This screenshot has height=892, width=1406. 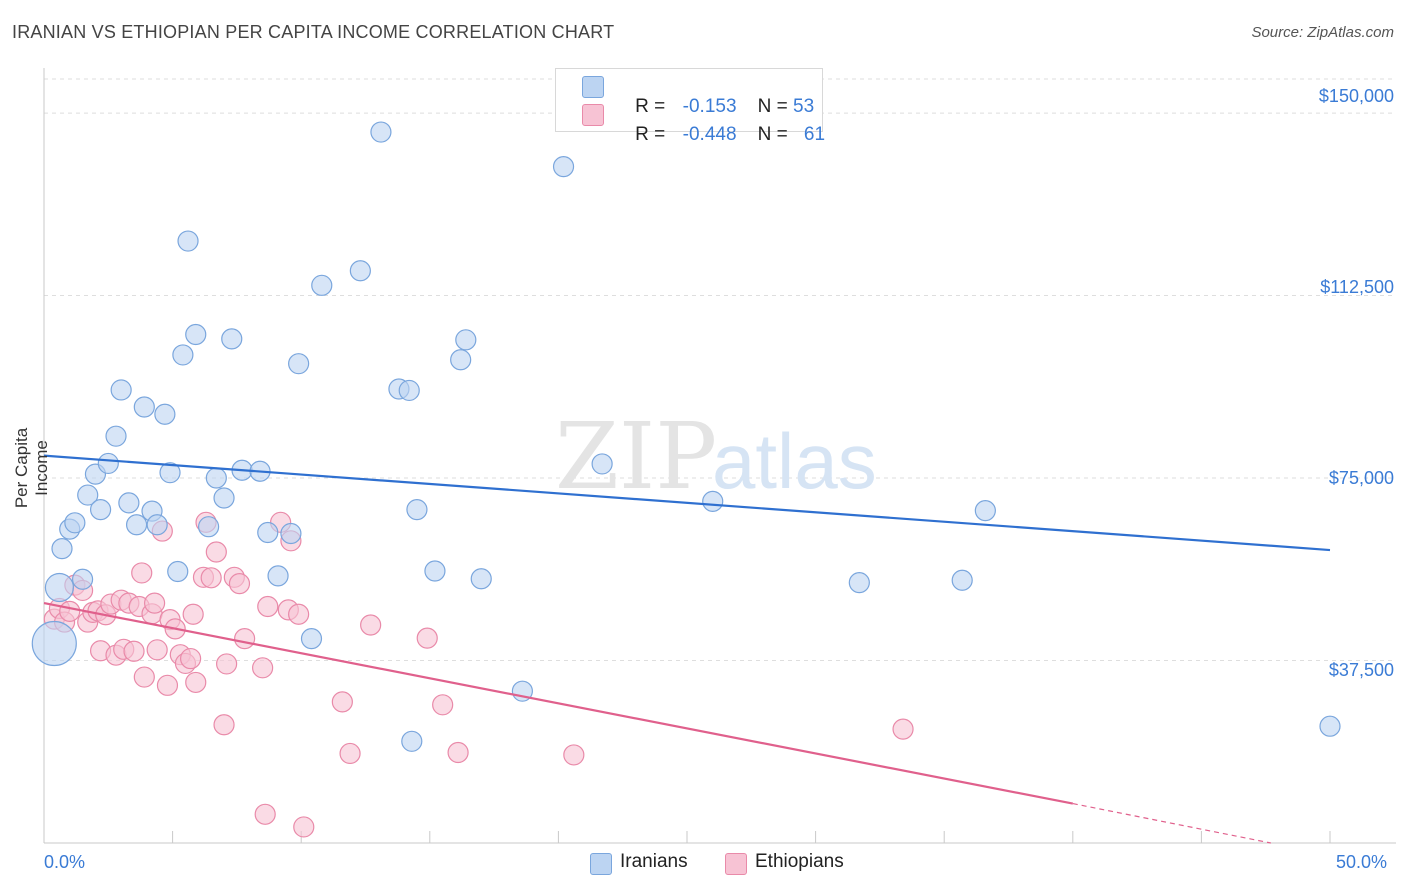 What do you see at coordinates (65, 862) in the screenshot?
I see `x-tick-label-min: 0.0%` at bounding box center [65, 862].